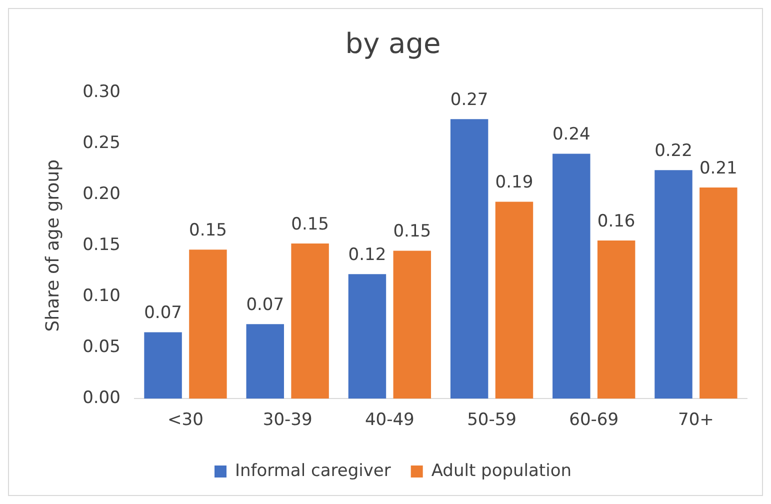 This screenshot has height=504, width=771. What do you see at coordinates (571, 134) in the screenshot?
I see `data-label: 0.24` at bounding box center [571, 134].